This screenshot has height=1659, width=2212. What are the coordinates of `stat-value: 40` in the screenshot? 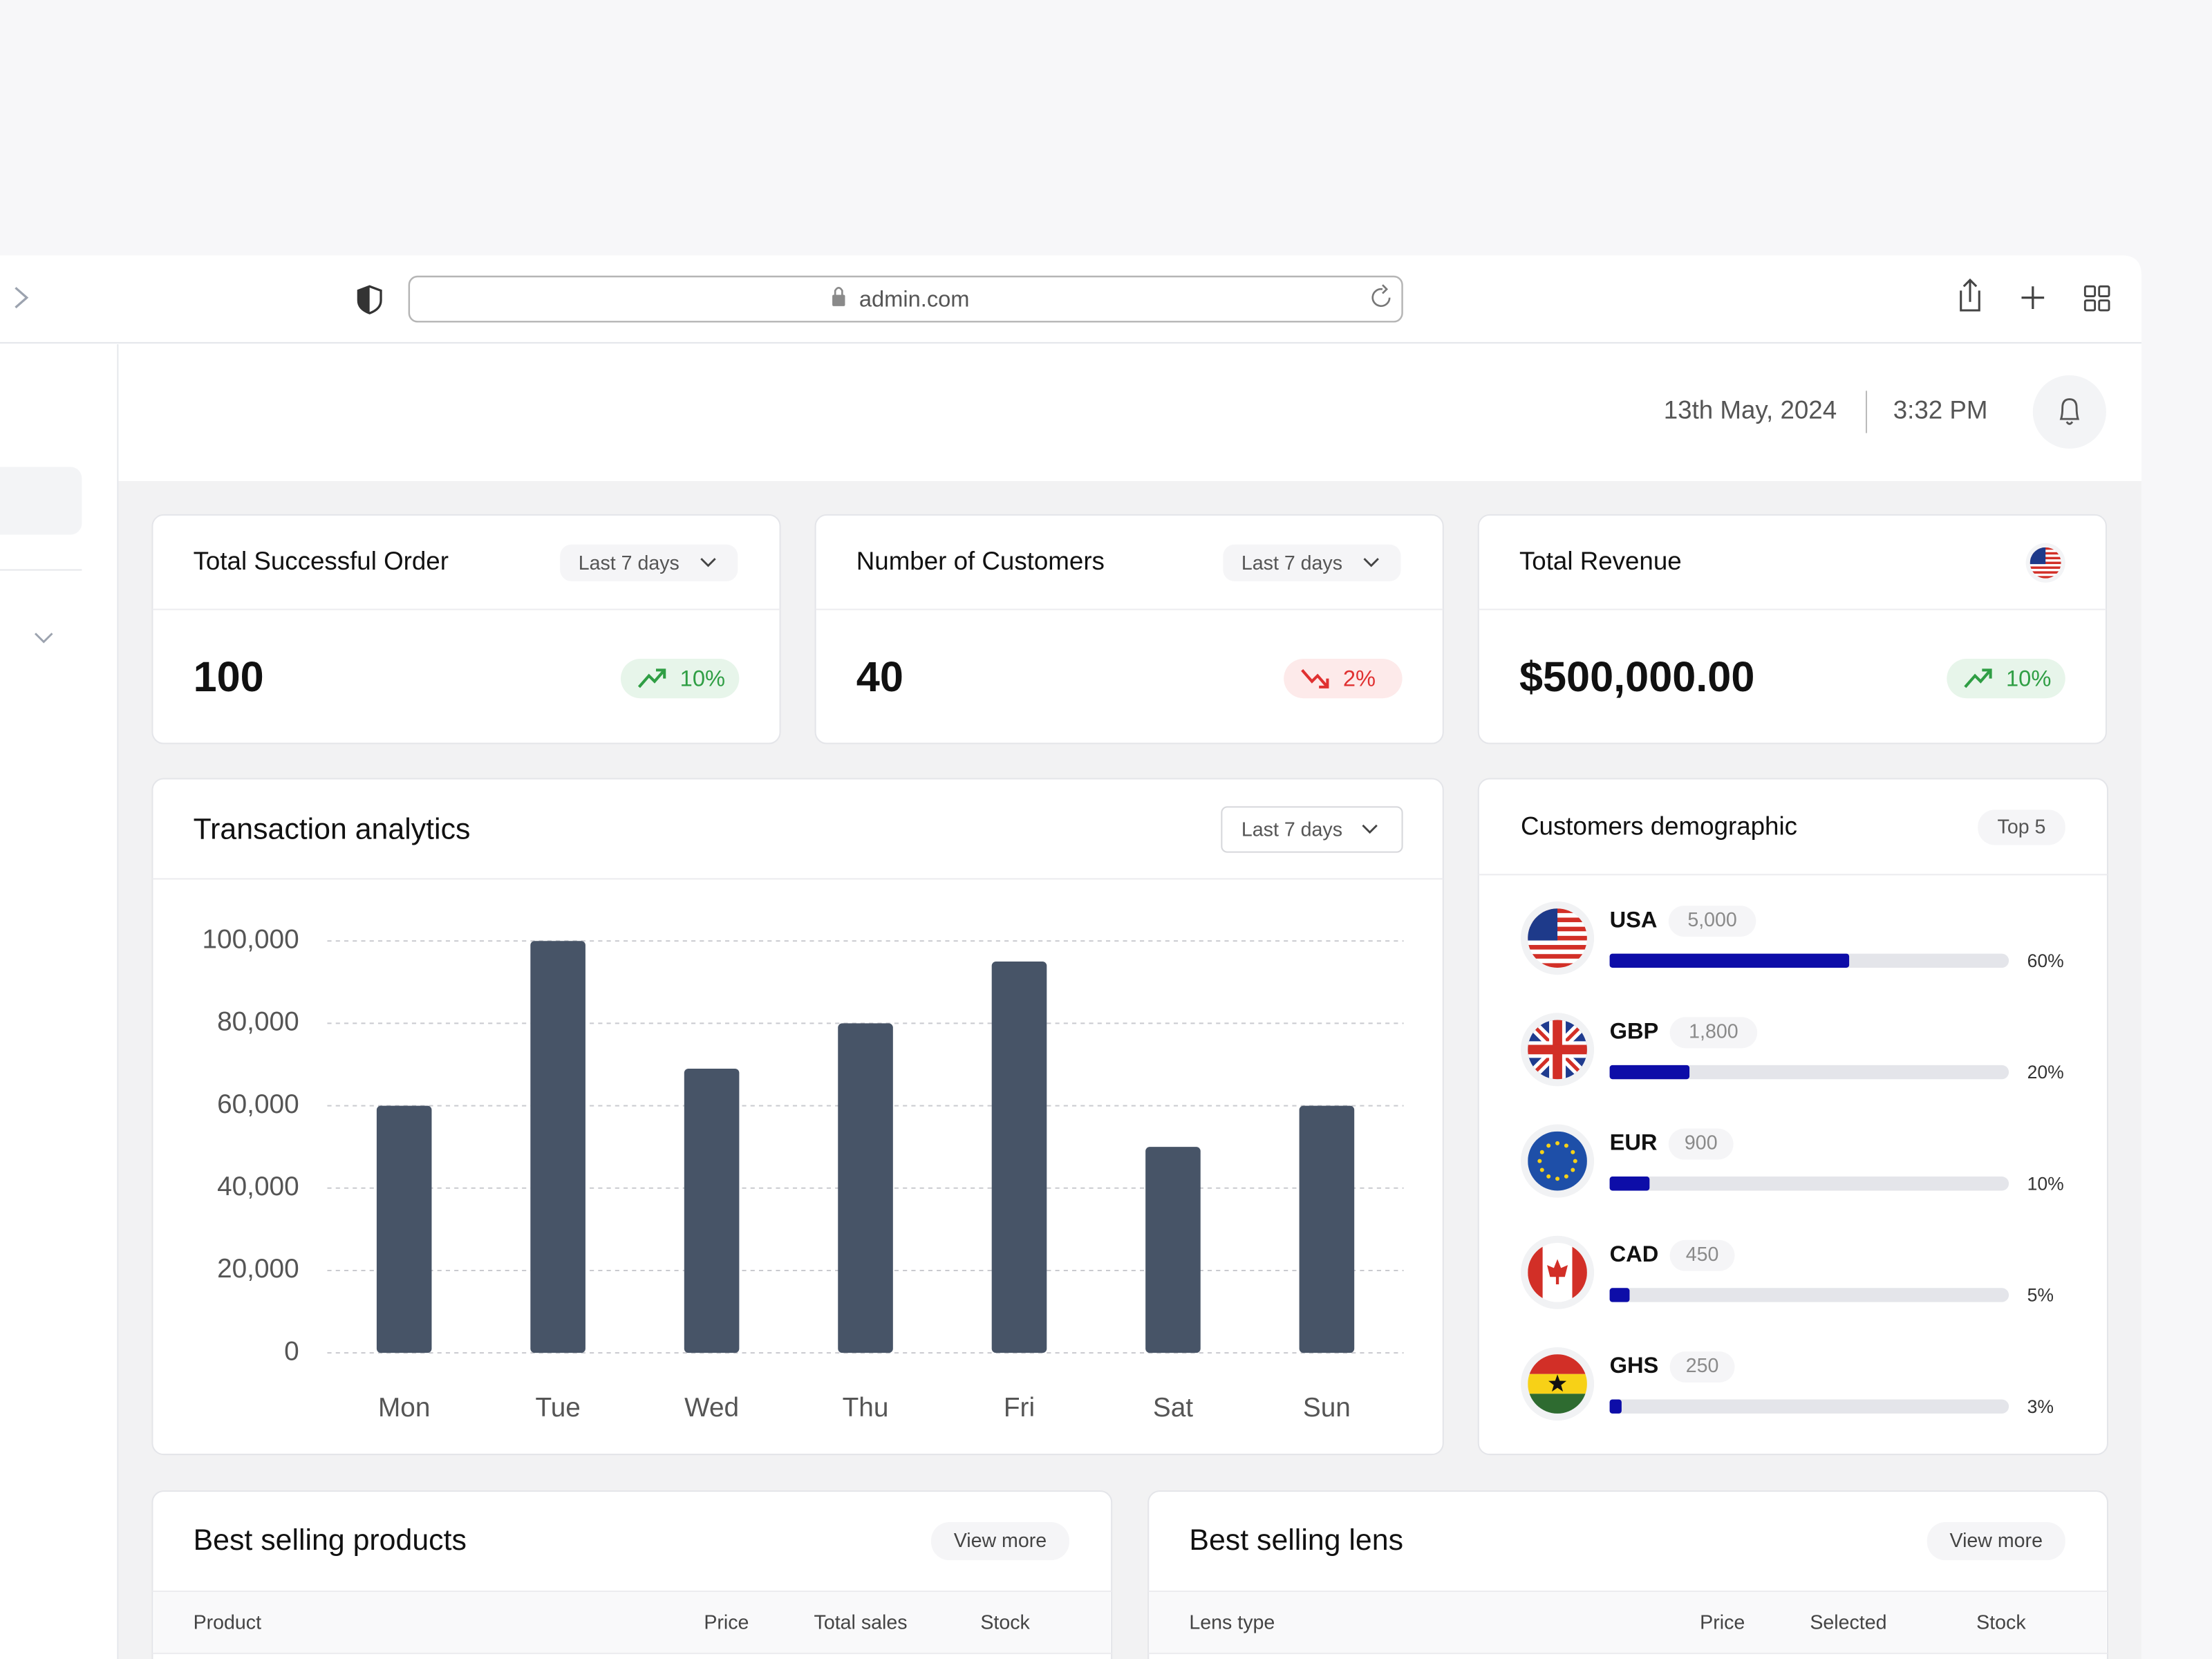 It's located at (880, 677).